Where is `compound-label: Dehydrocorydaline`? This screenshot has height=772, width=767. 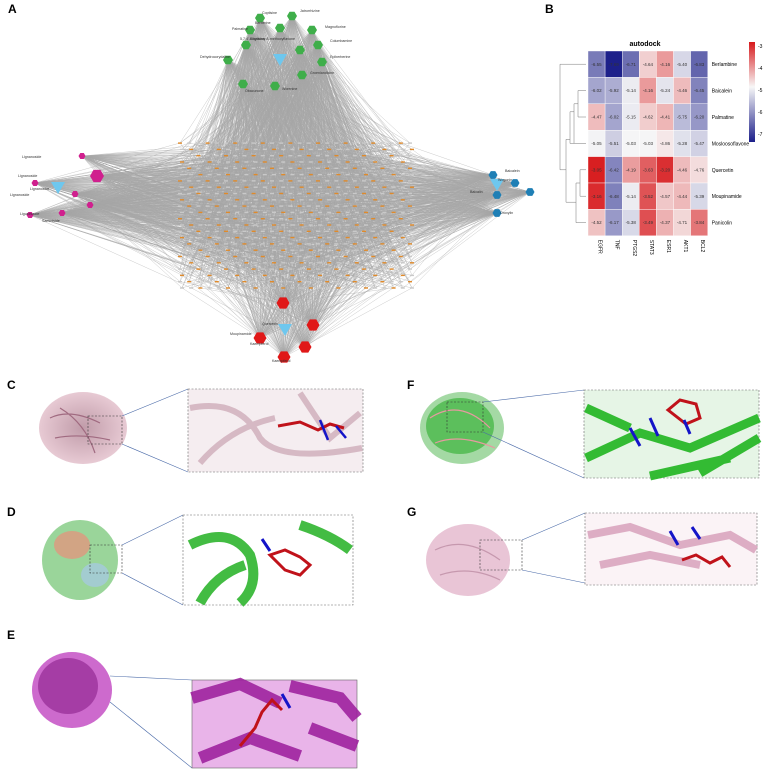 compound-label: Dehydrocorydaline is located at coordinates (215, 57).